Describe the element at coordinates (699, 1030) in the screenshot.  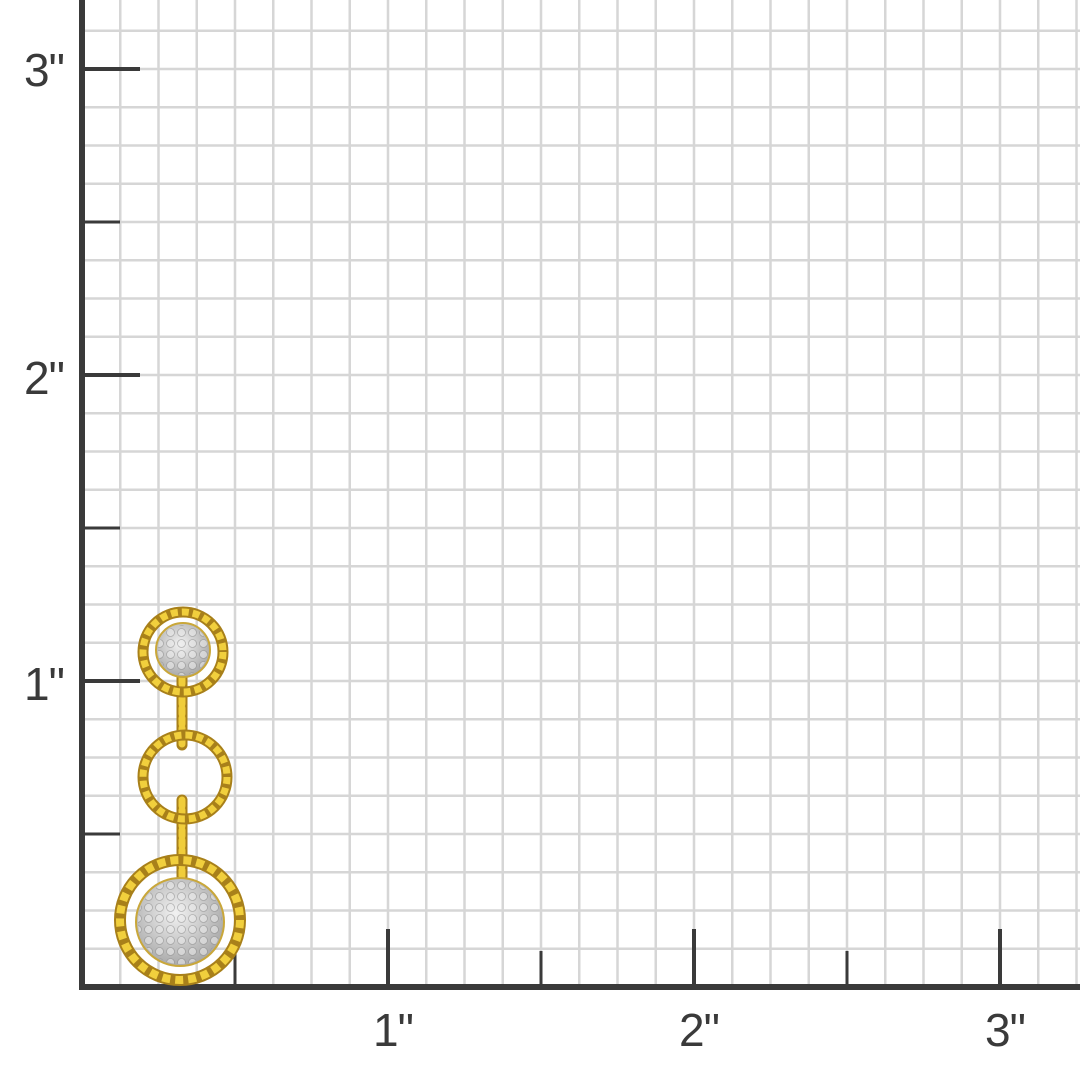
I see `x-label-2in: 2"` at that location.